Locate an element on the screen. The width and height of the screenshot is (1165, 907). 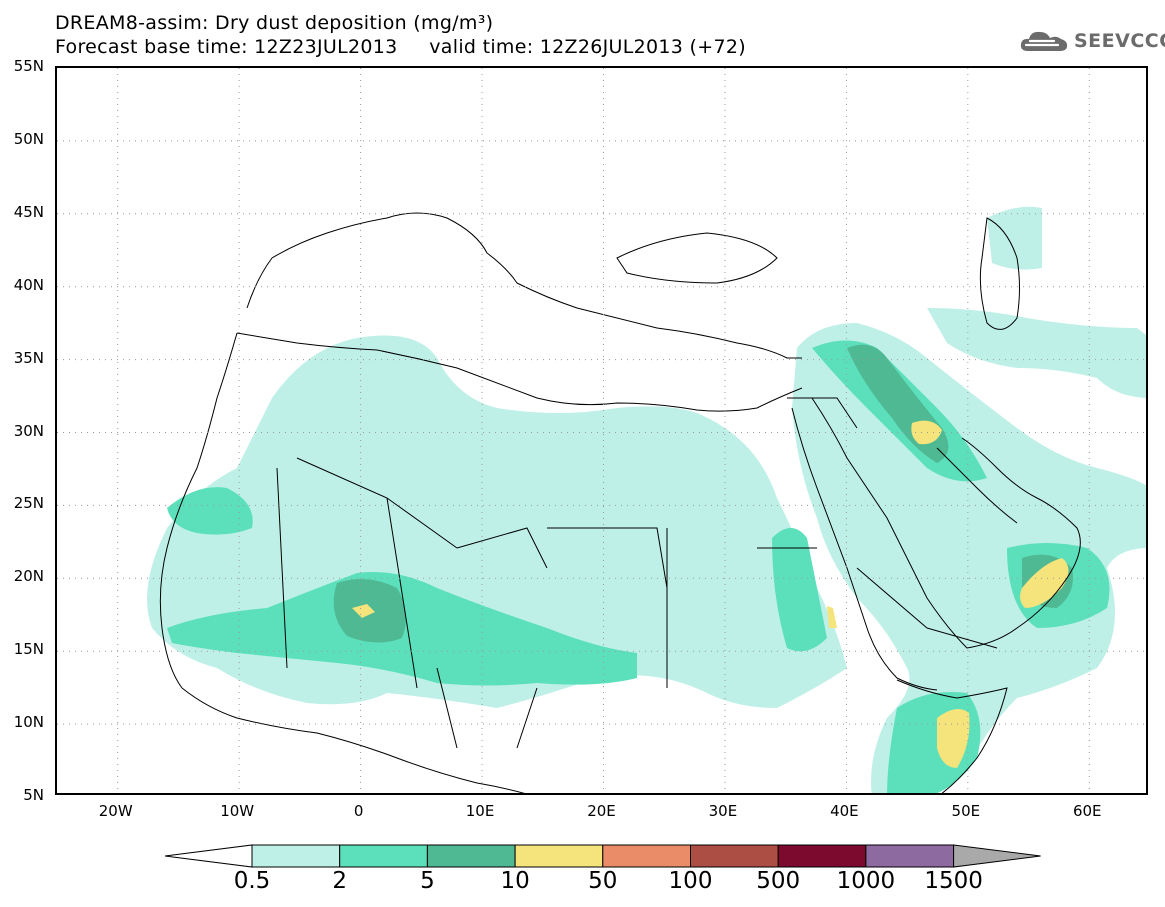
latitude-label: 40N is located at coordinates (28, 284).